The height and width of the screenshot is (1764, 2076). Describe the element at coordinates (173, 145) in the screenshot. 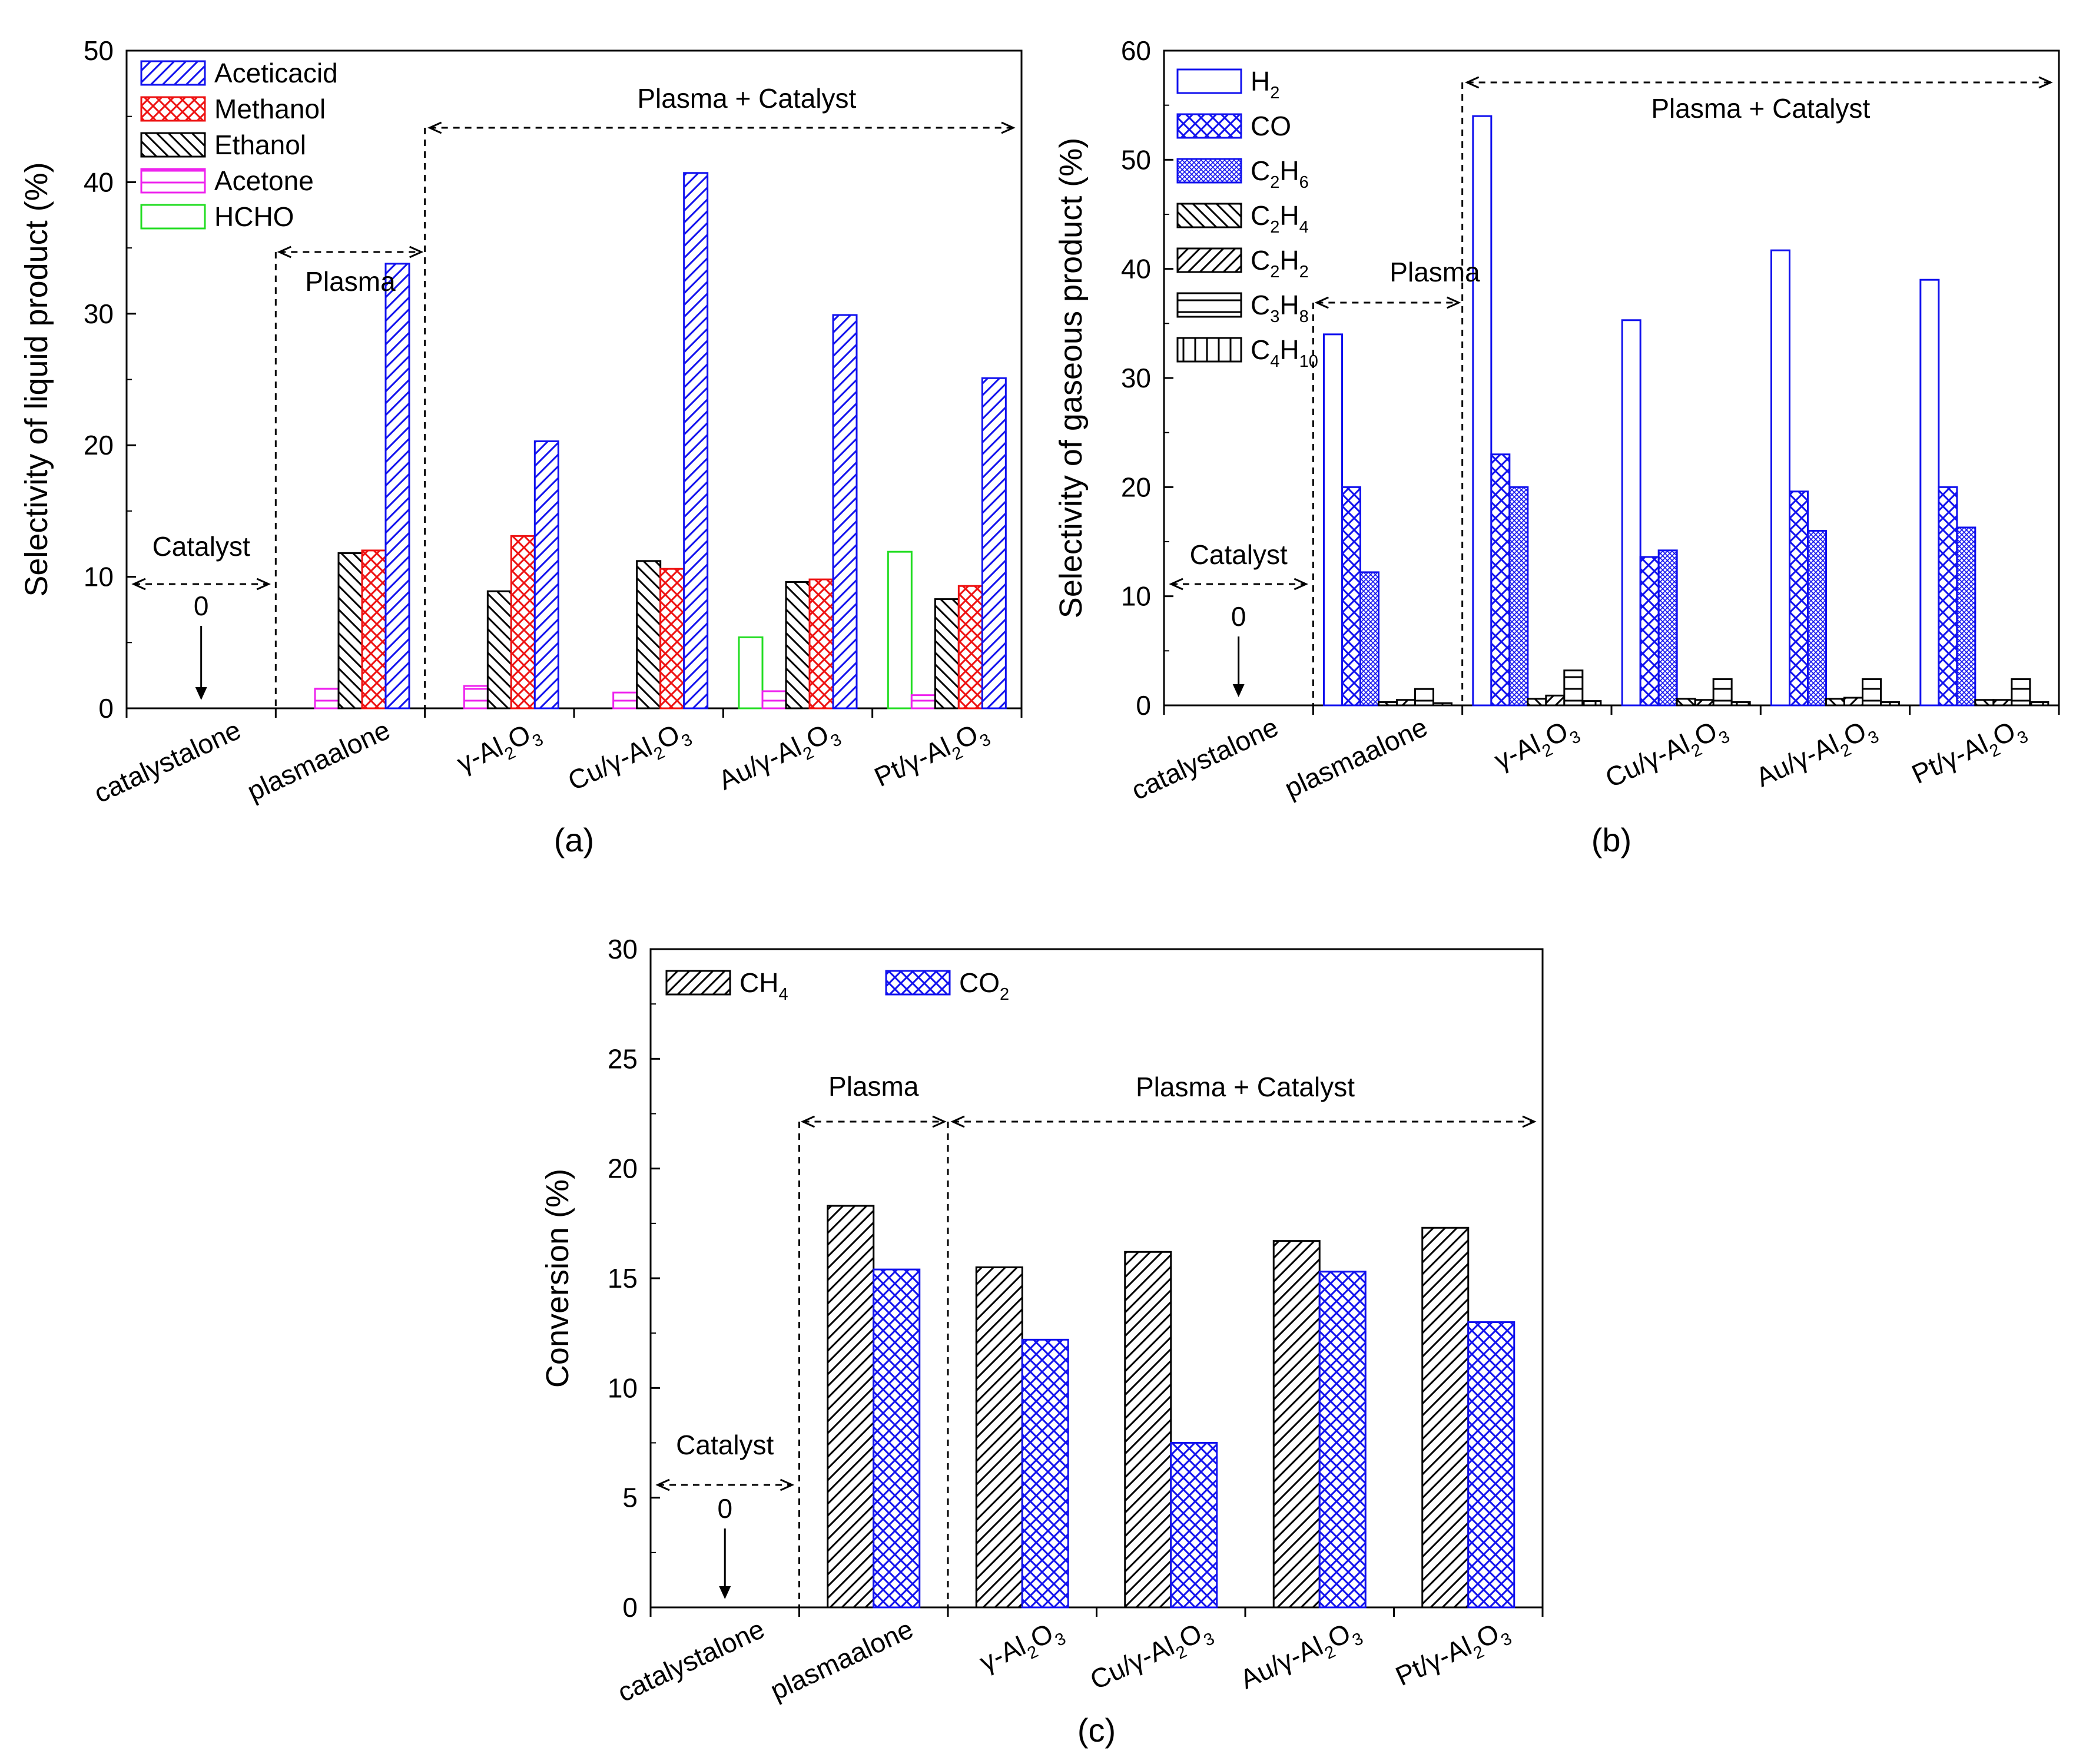

I see `legend-swatch-ethanol` at that location.